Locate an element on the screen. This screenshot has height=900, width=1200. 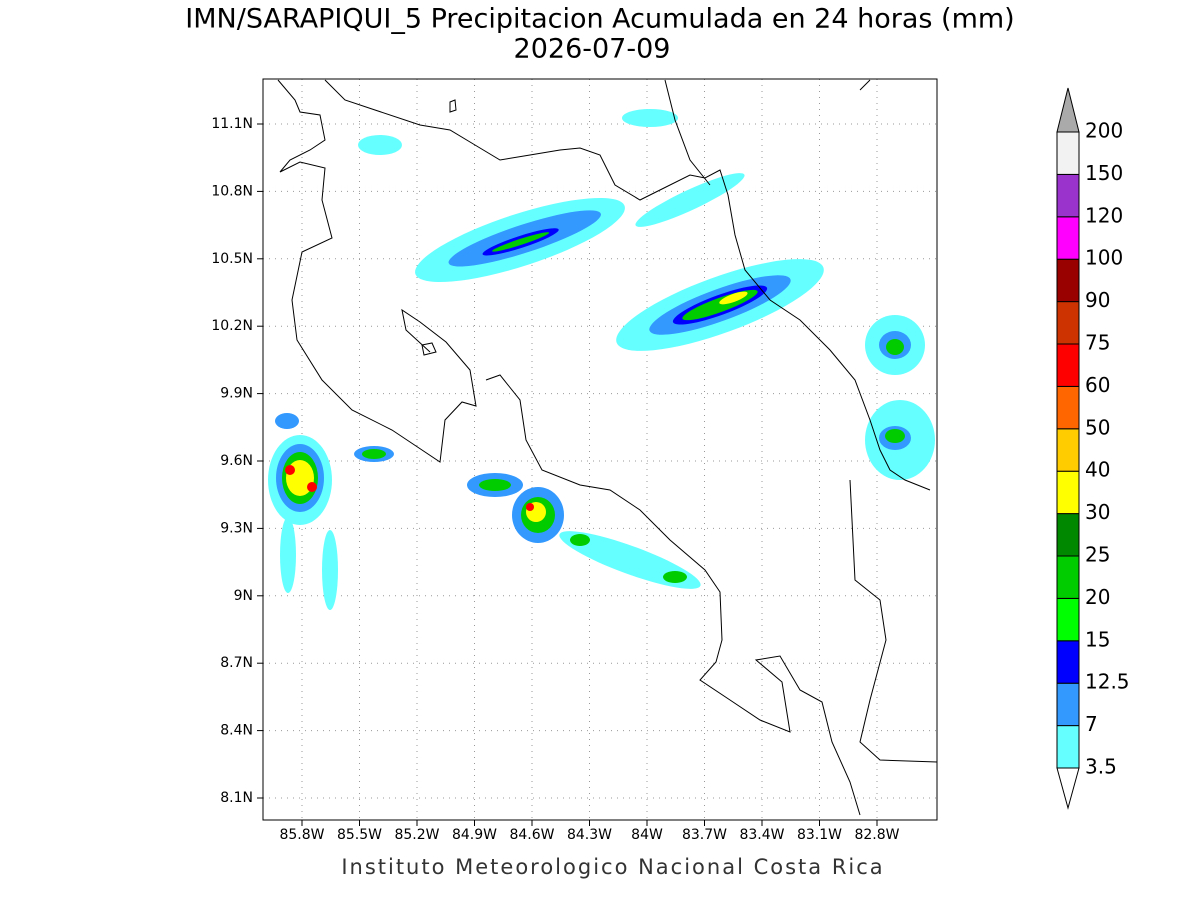
colorbar-label: 3.5 is located at coordinates (1101, 767).